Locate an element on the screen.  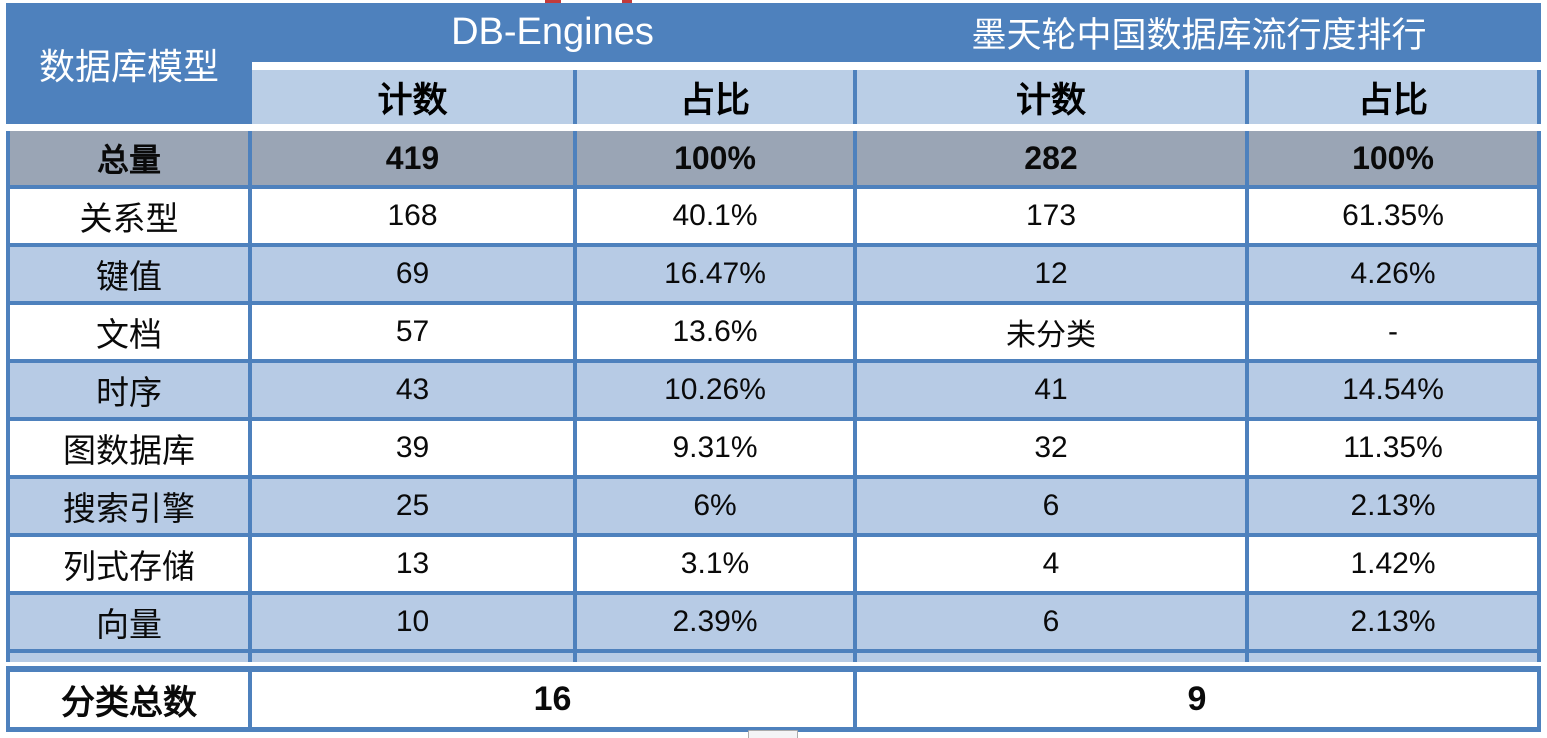
group-header-db-engines: DB-Engines is located at coordinates (552, 32).